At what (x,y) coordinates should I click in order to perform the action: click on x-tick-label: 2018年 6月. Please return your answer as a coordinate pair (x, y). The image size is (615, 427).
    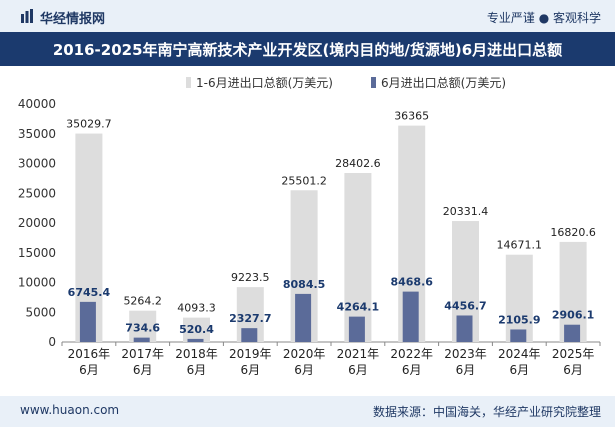
    Looking at the image, I should click on (196, 362).